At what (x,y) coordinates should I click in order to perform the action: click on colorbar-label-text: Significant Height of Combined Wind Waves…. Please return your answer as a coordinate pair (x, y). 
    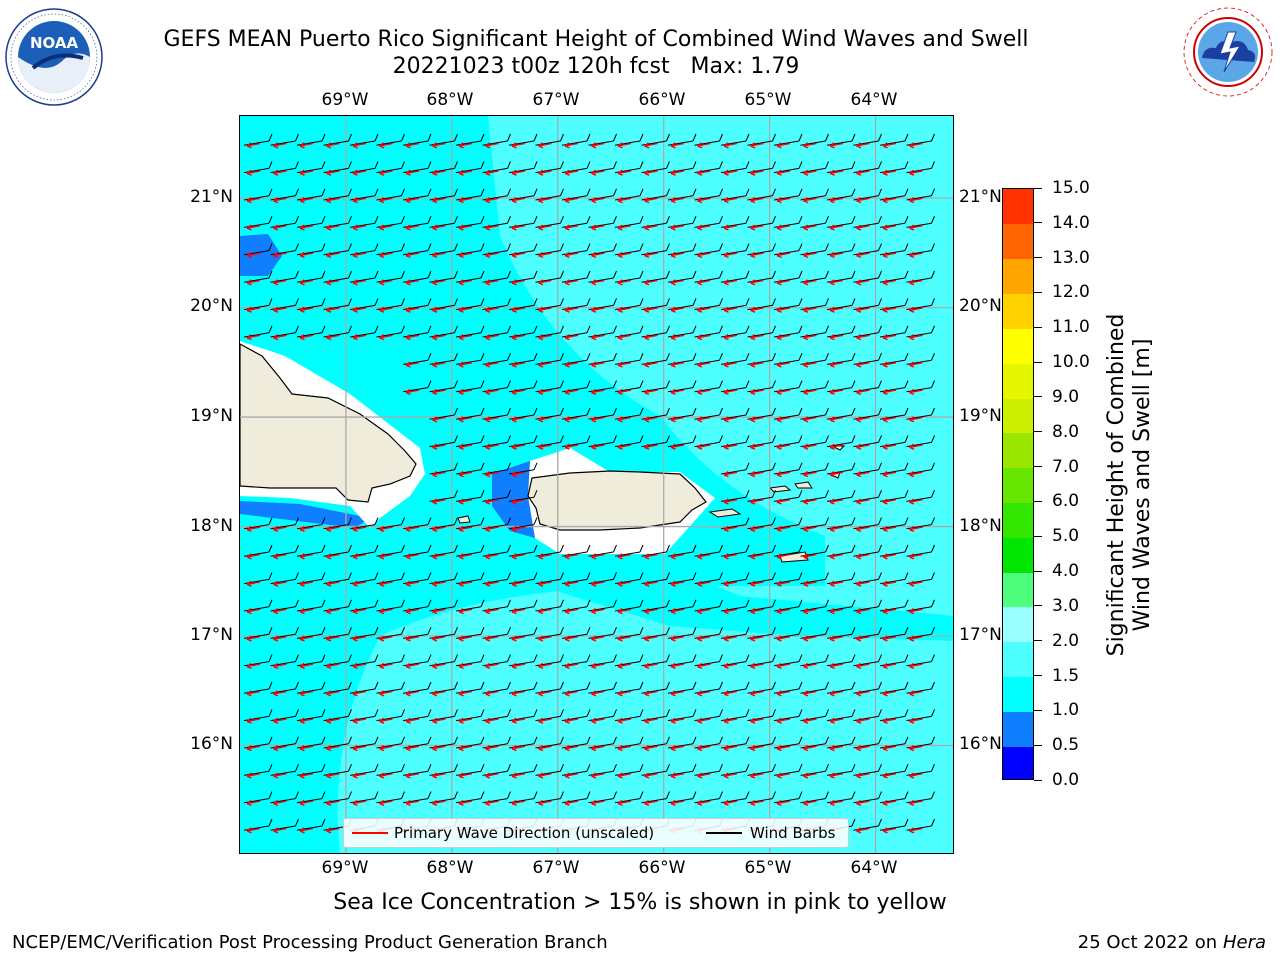
    Looking at the image, I should click on (1130, 485).